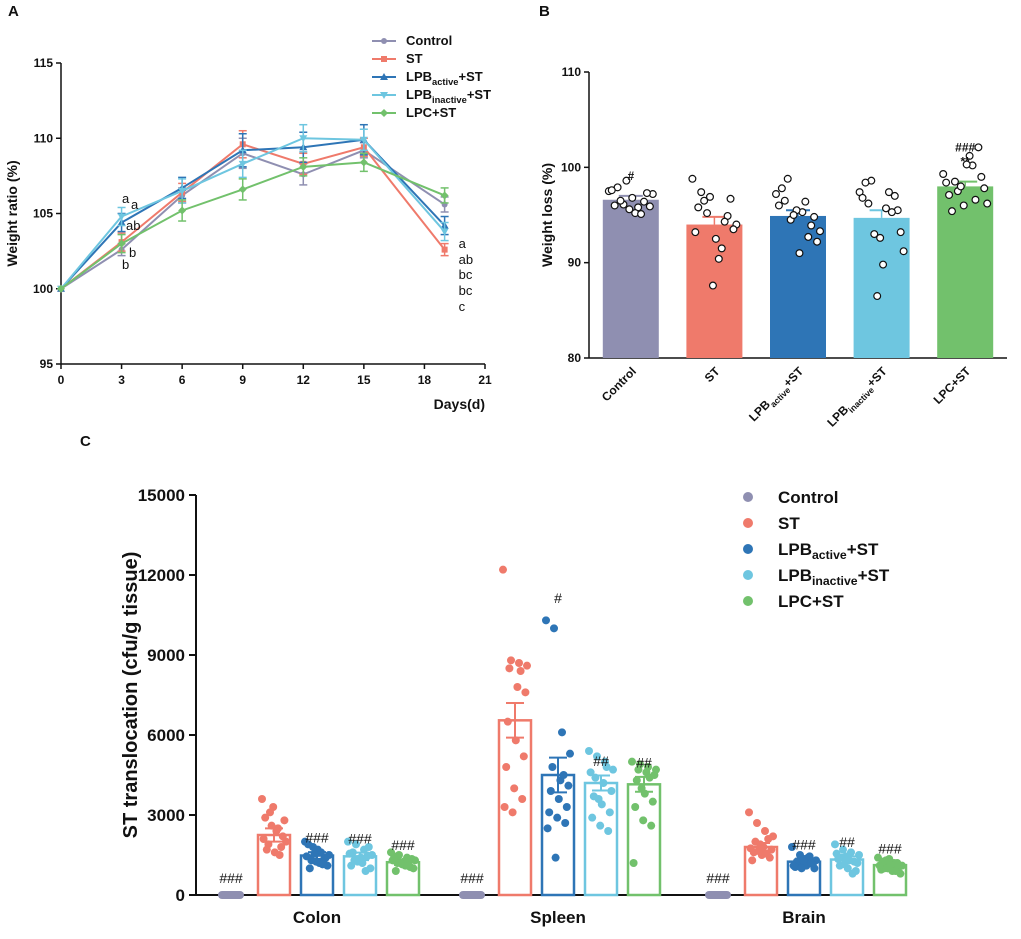  What do you see at coordinates (462, 306) in the screenshot?
I see `sig-letter-day19: c` at bounding box center [462, 306].